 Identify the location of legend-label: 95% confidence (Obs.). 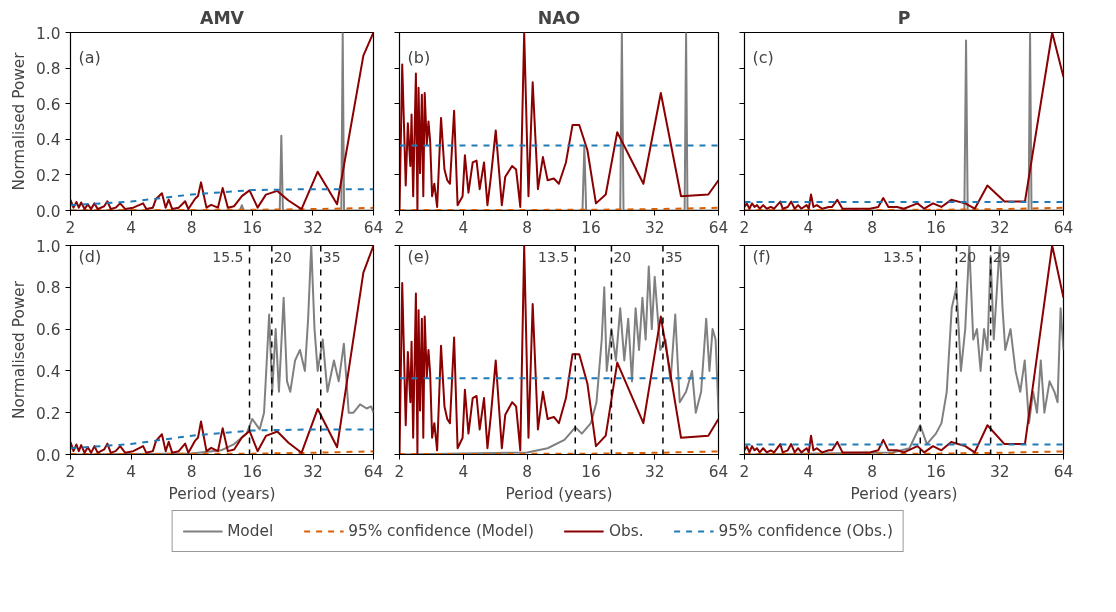
(805, 531).